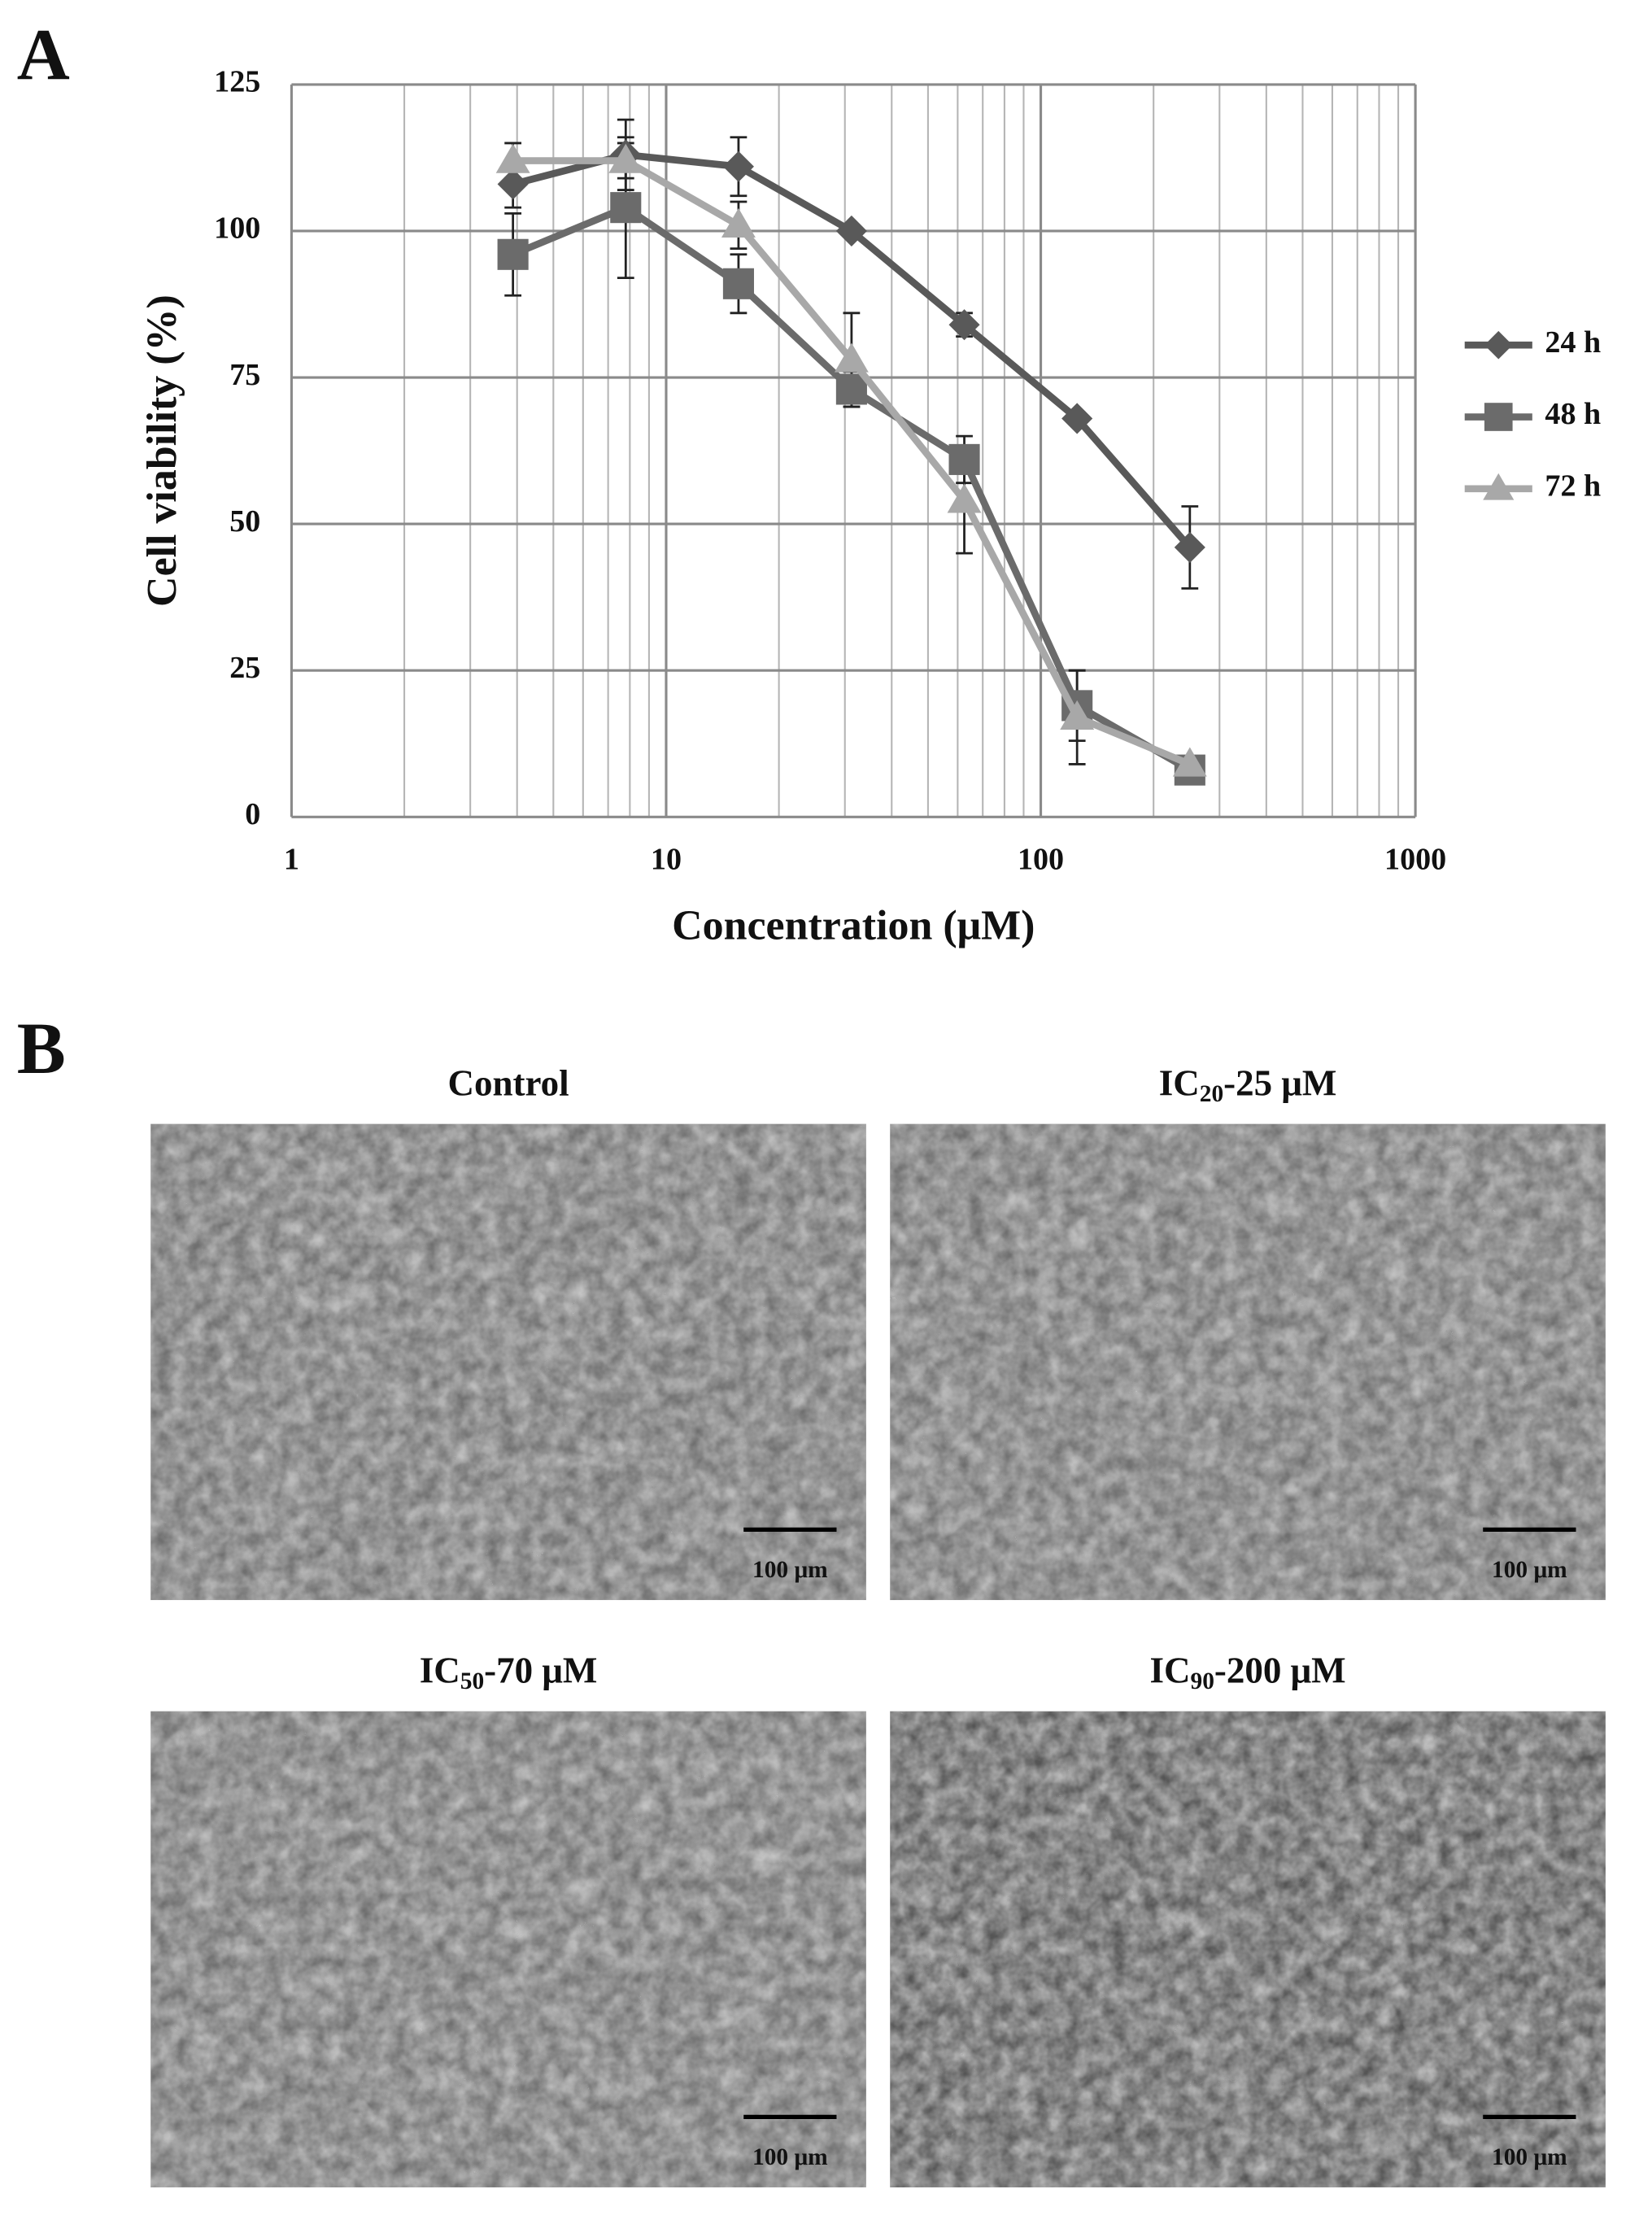  What do you see at coordinates (1202, 1681) in the screenshot?
I see `title-part: 90` at bounding box center [1202, 1681].